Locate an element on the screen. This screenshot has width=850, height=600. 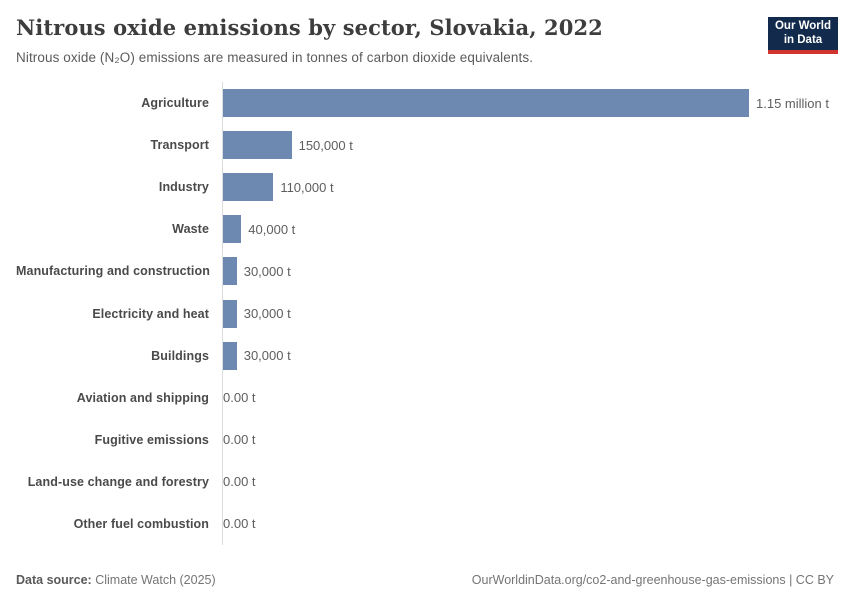
data-source: Data source: Climate Watch (2025) is located at coordinates (116, 580).